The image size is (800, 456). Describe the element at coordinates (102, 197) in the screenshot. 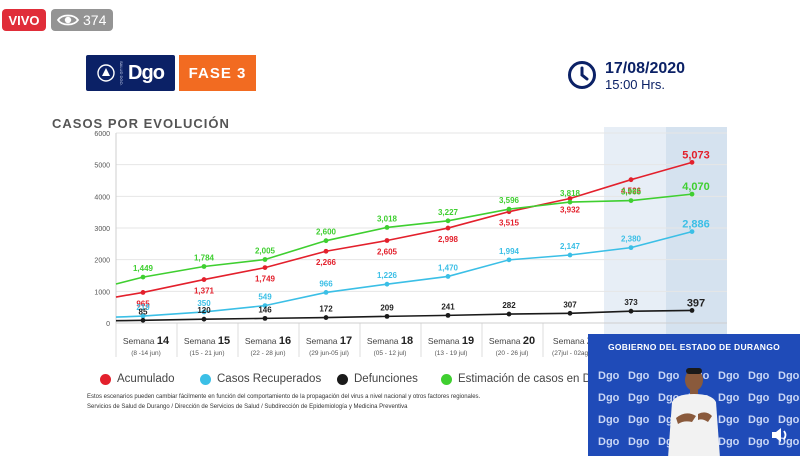

I see `y-tick-label: 4000` at that location.